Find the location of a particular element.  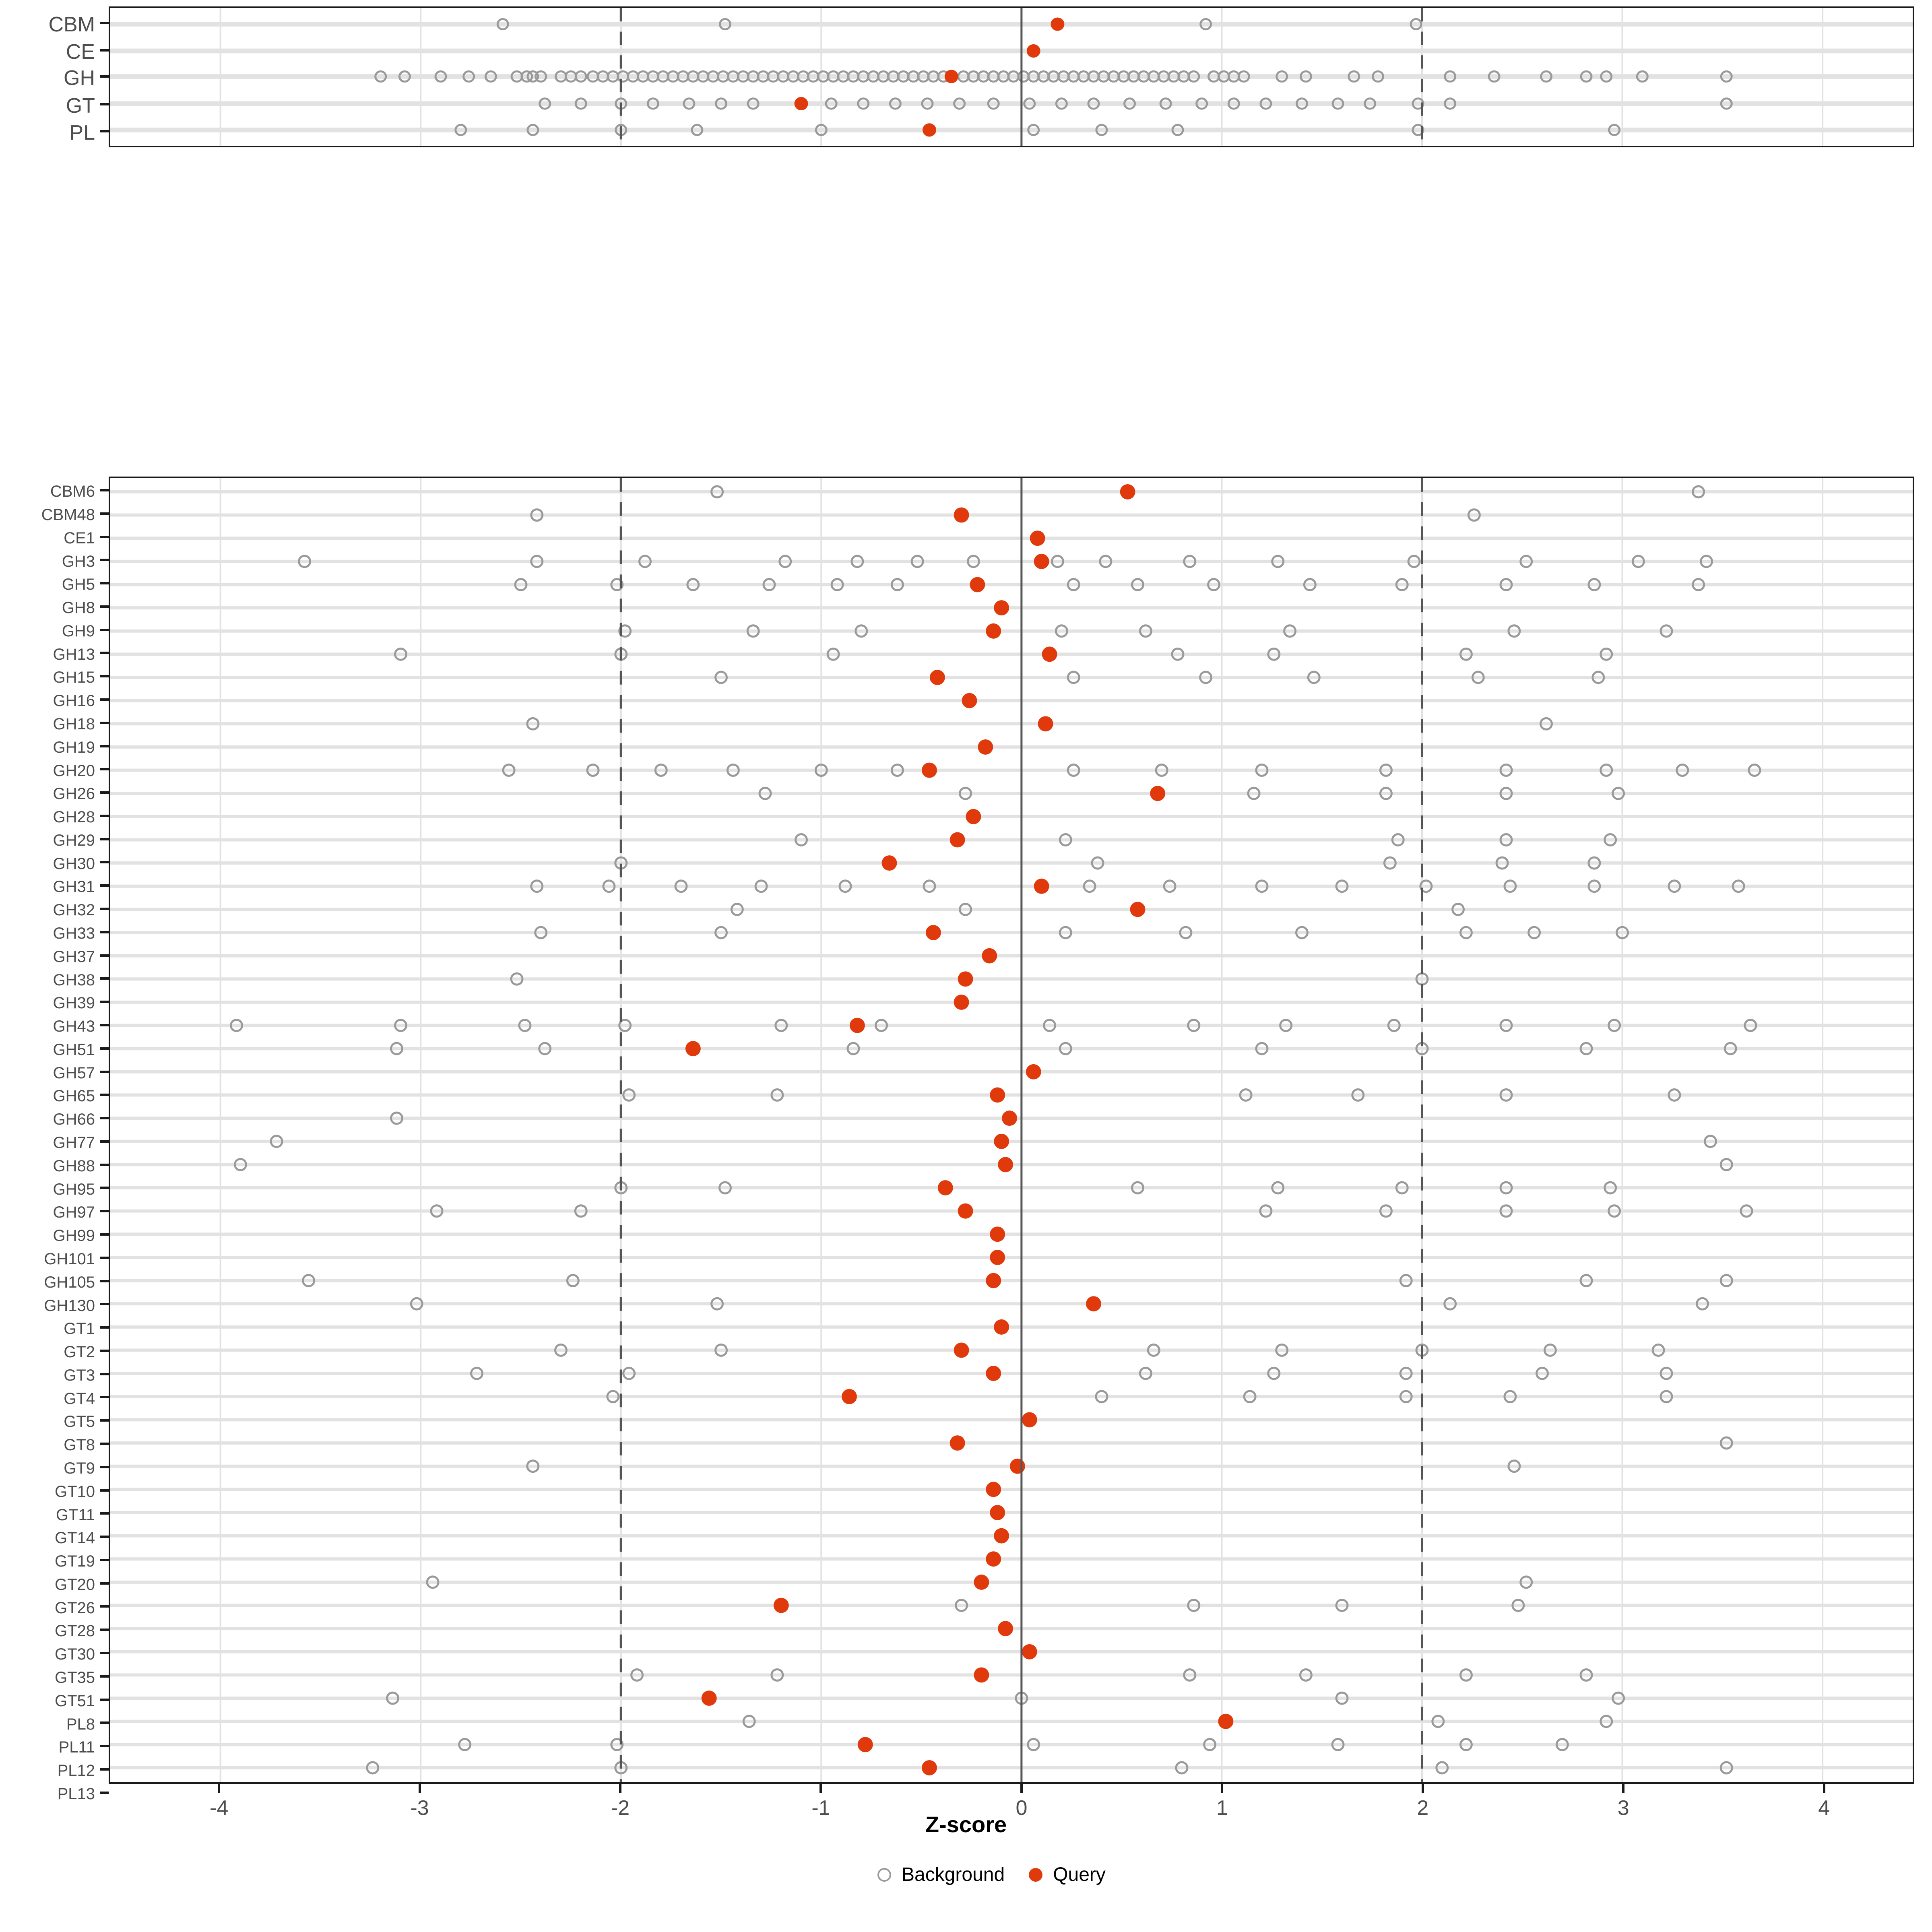

y-axis-label-gt3: GT3 is located at coordinates (79, 1375).